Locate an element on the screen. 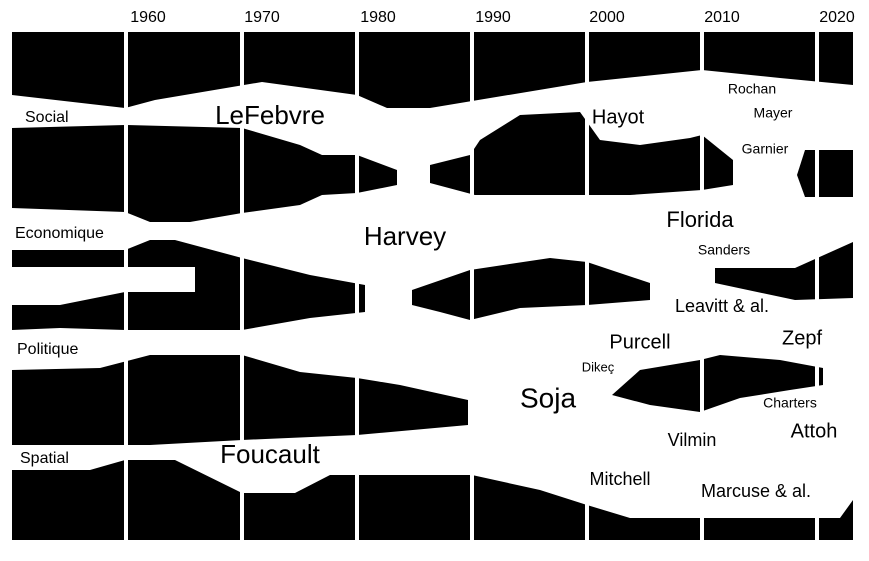 This screenshot has height=561, width=869. author: Sanders is located at coordinates (724, 250).